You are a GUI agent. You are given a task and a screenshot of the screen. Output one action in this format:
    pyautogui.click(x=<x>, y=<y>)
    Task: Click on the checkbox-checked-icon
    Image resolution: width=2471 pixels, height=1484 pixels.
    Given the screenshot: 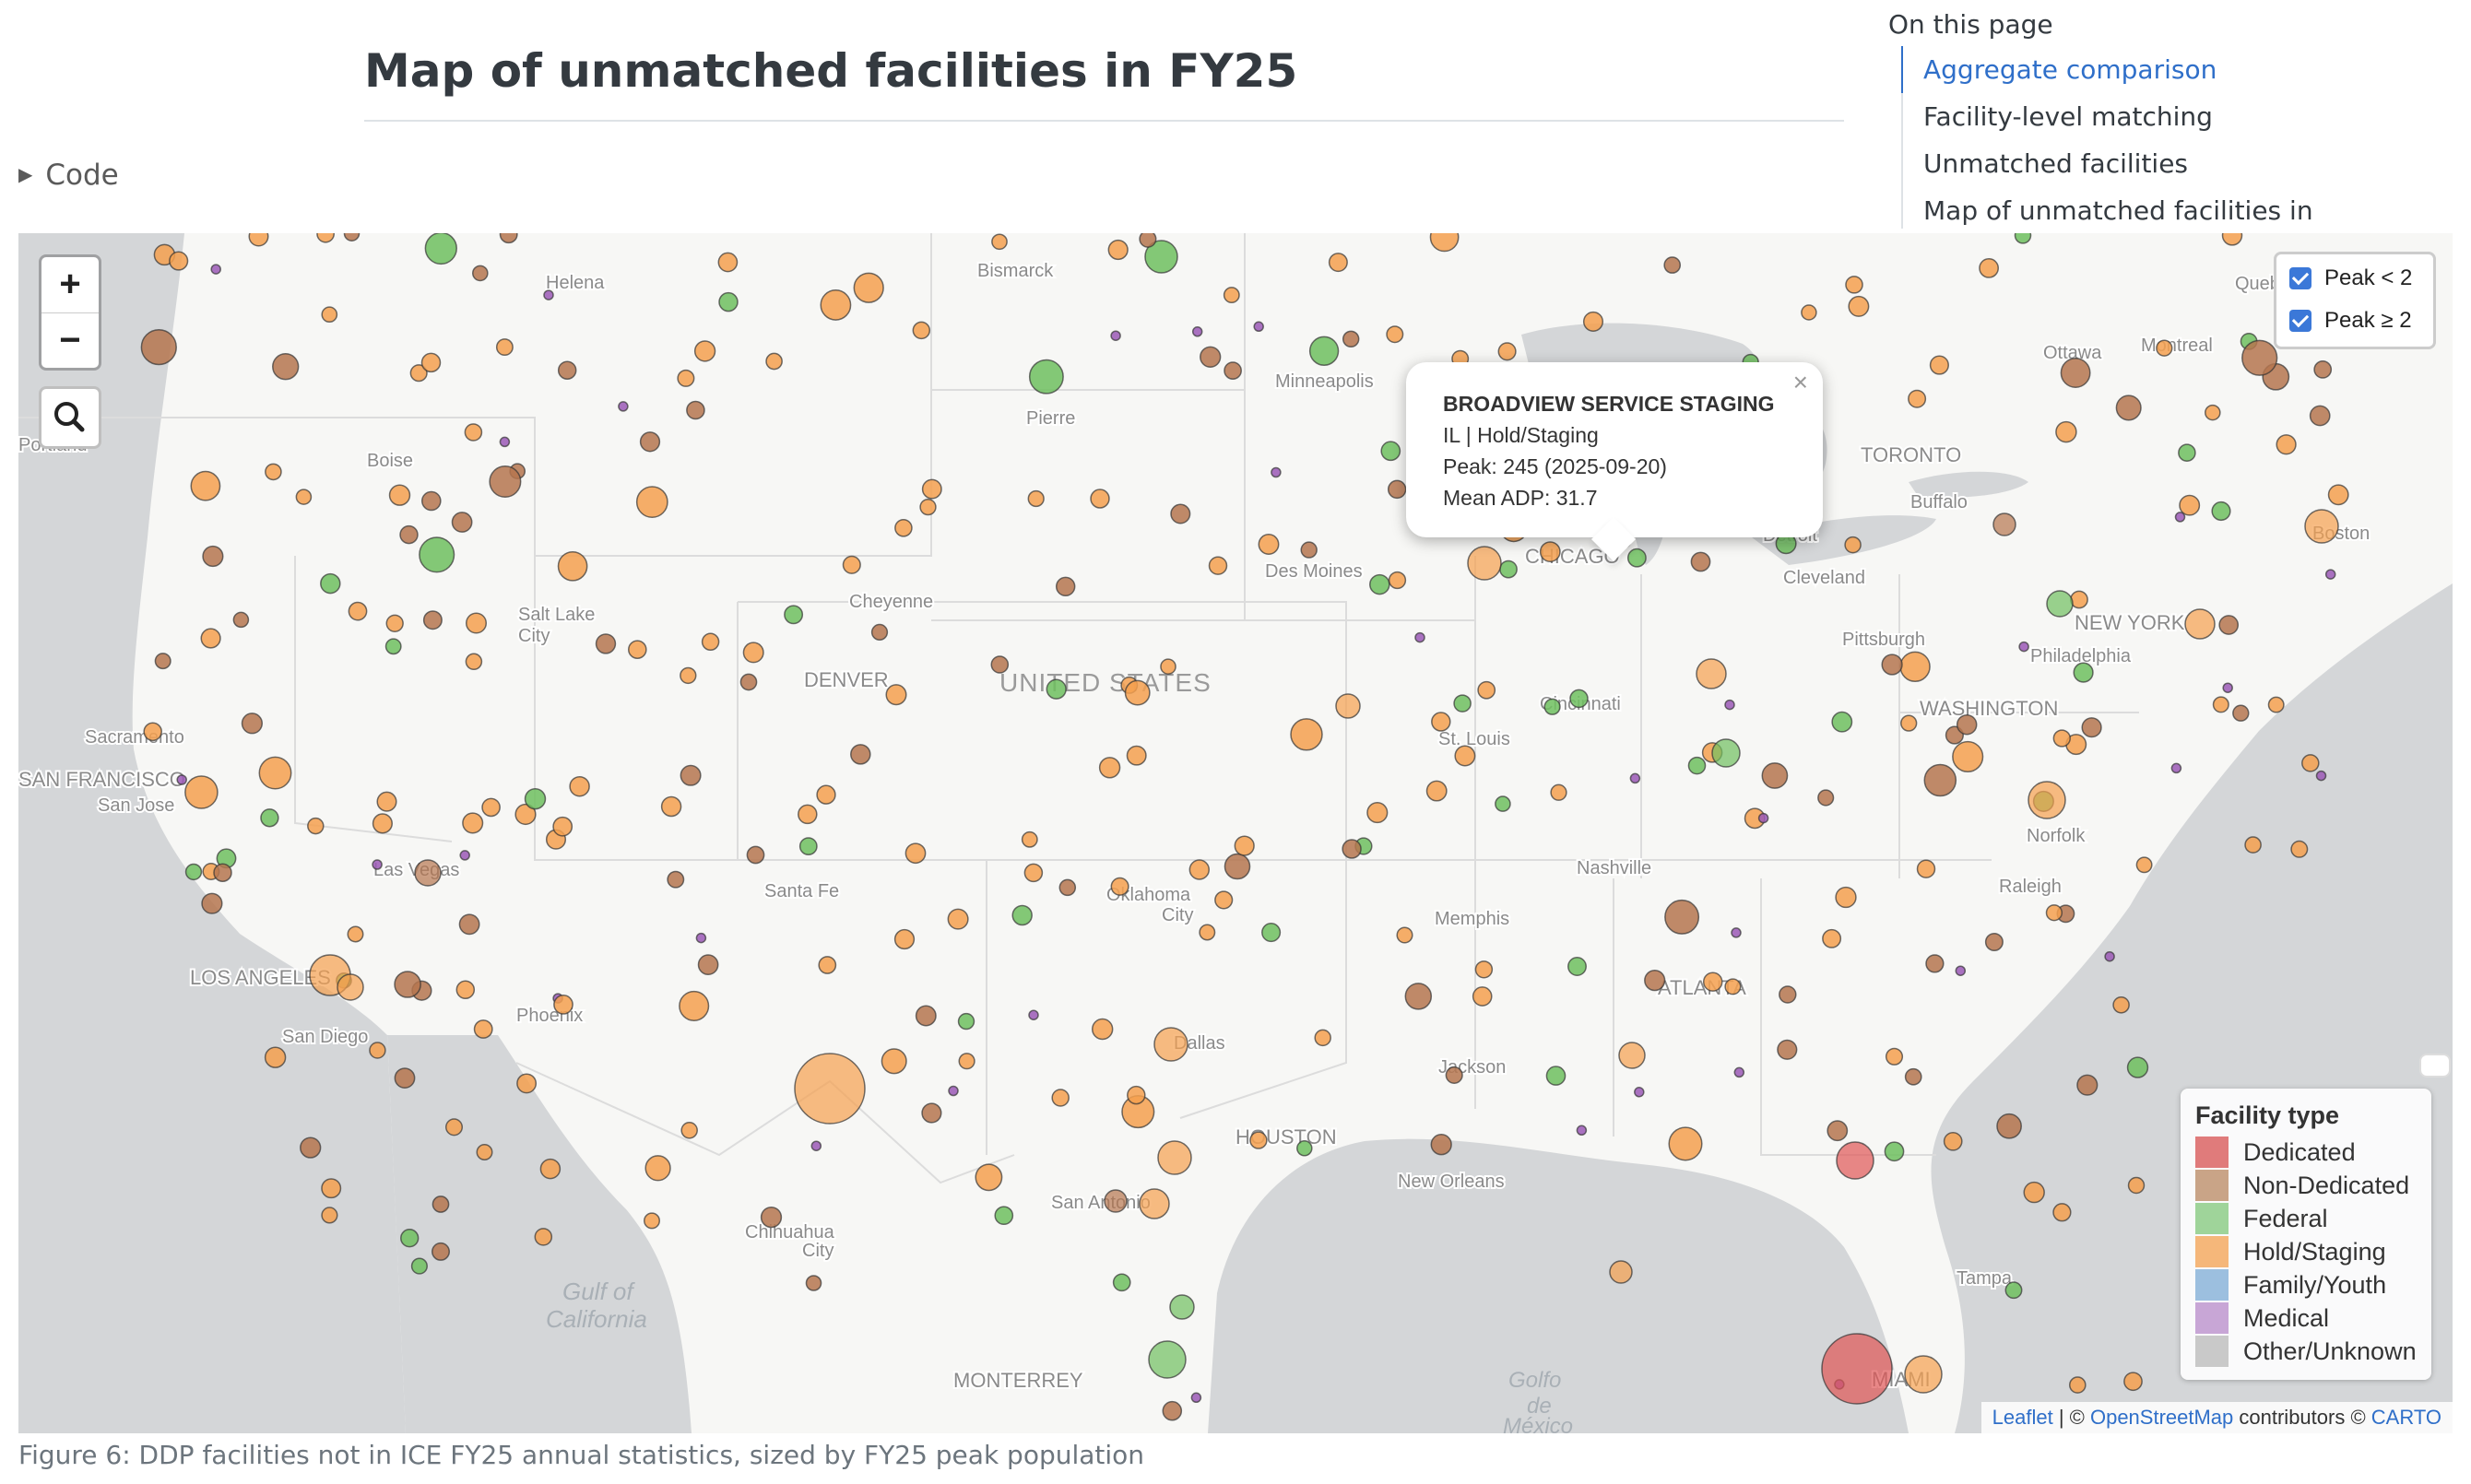 What is the action you would take?
    pyautogui.click(x=2300, y=278)
    